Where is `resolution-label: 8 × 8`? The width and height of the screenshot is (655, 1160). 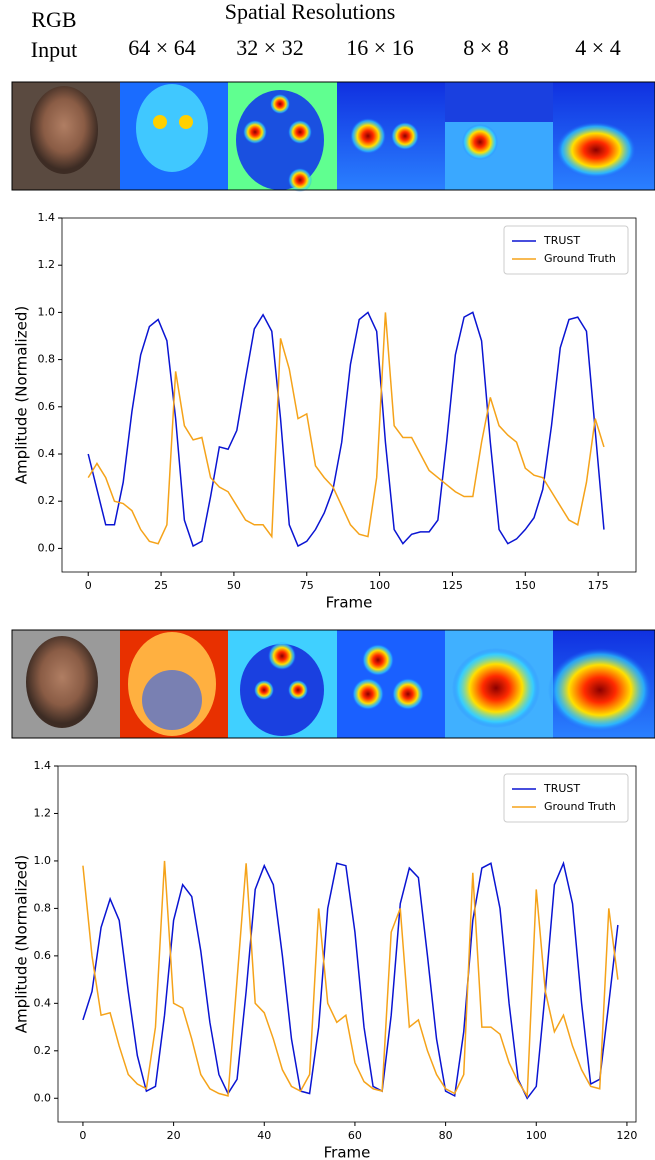
resolution-label: 8 × 8 is located at coordinates (485, 47).